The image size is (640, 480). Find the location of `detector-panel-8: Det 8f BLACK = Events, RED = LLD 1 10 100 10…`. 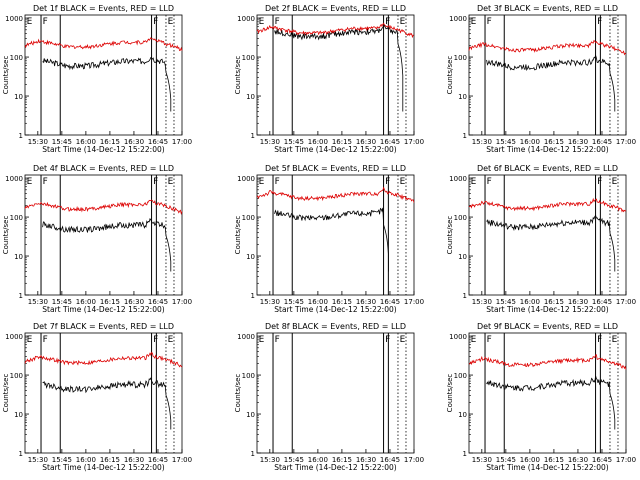

detector-panel-8: Det 8f BLACK = Events, RED = LLD 1 10 100 10… is located at coordinates (329, 397).